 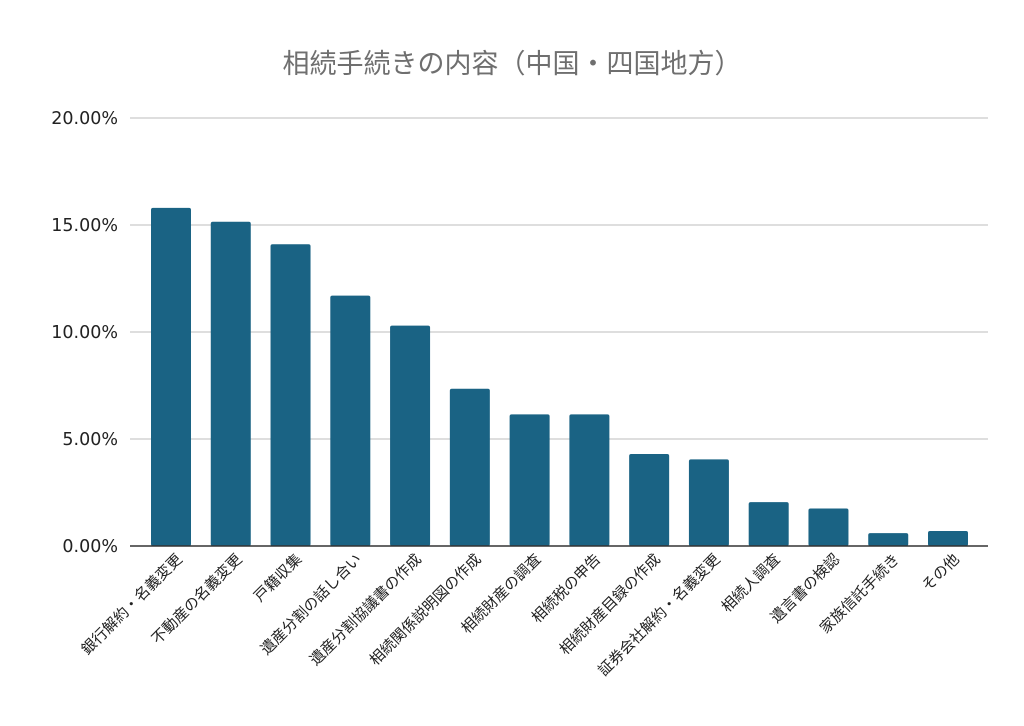 What do you see at coordinates (365, 609) in the screenshot?
I see `x-category-label: 遺産分割協議書の作成` at bounding box center [365, 609].